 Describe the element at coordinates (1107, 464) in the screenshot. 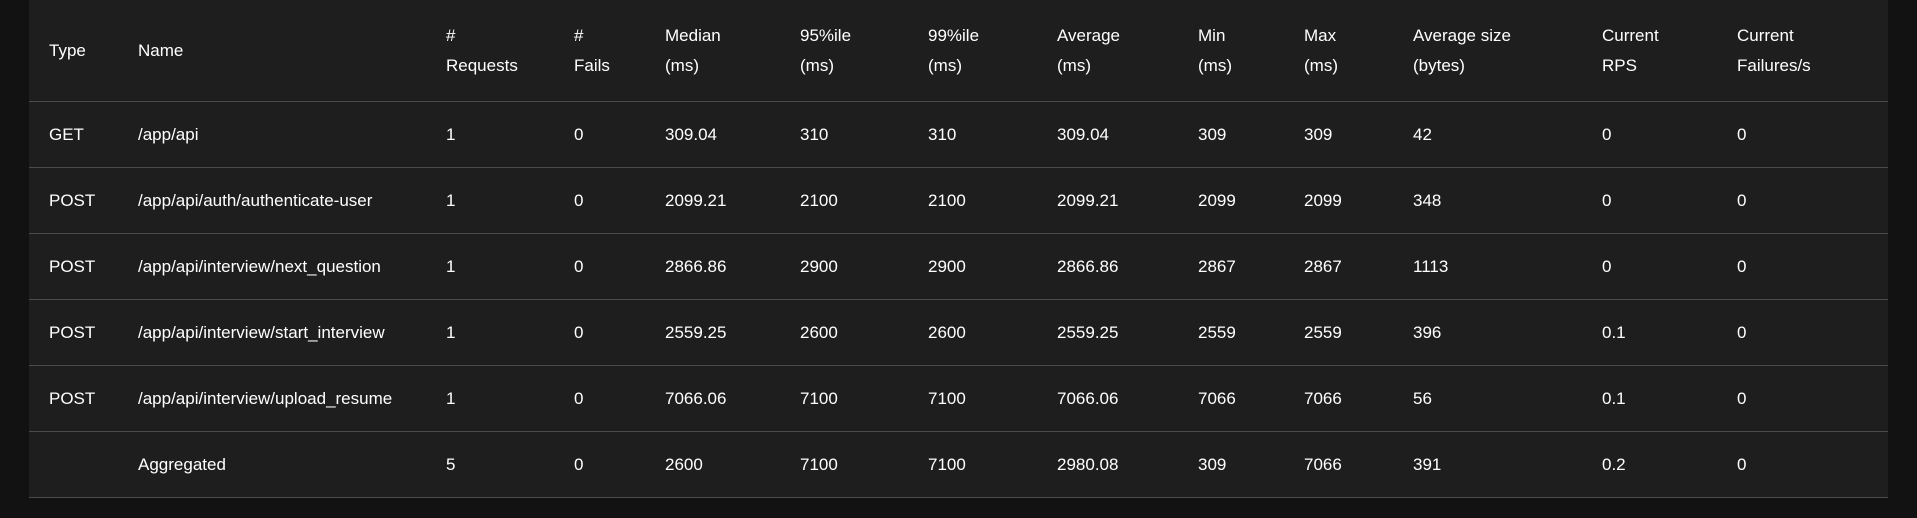

I see `cell-average: 2980.08` at that location.